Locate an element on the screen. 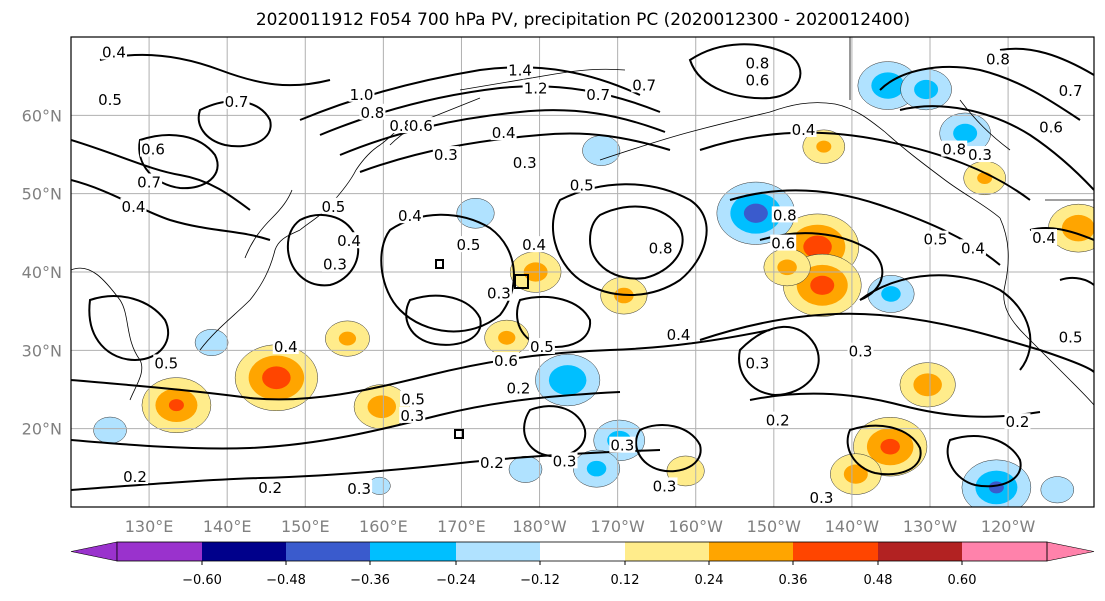  contour-label: 1.4 is located at coordinates (520, 70).